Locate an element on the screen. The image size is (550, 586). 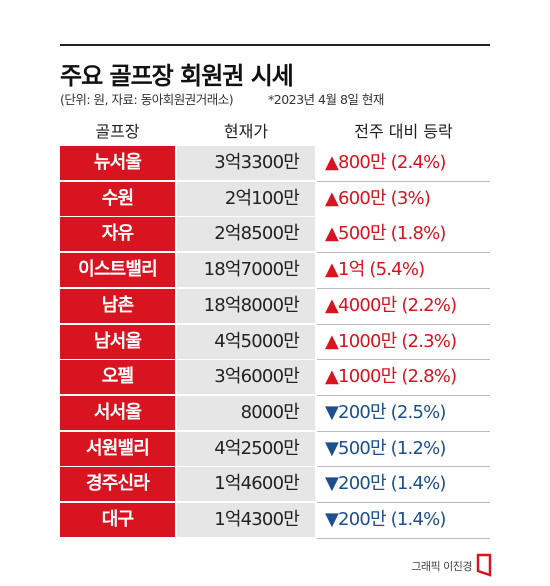
change: ▲500만 (1.8%) is located at coordinates (403, 234).